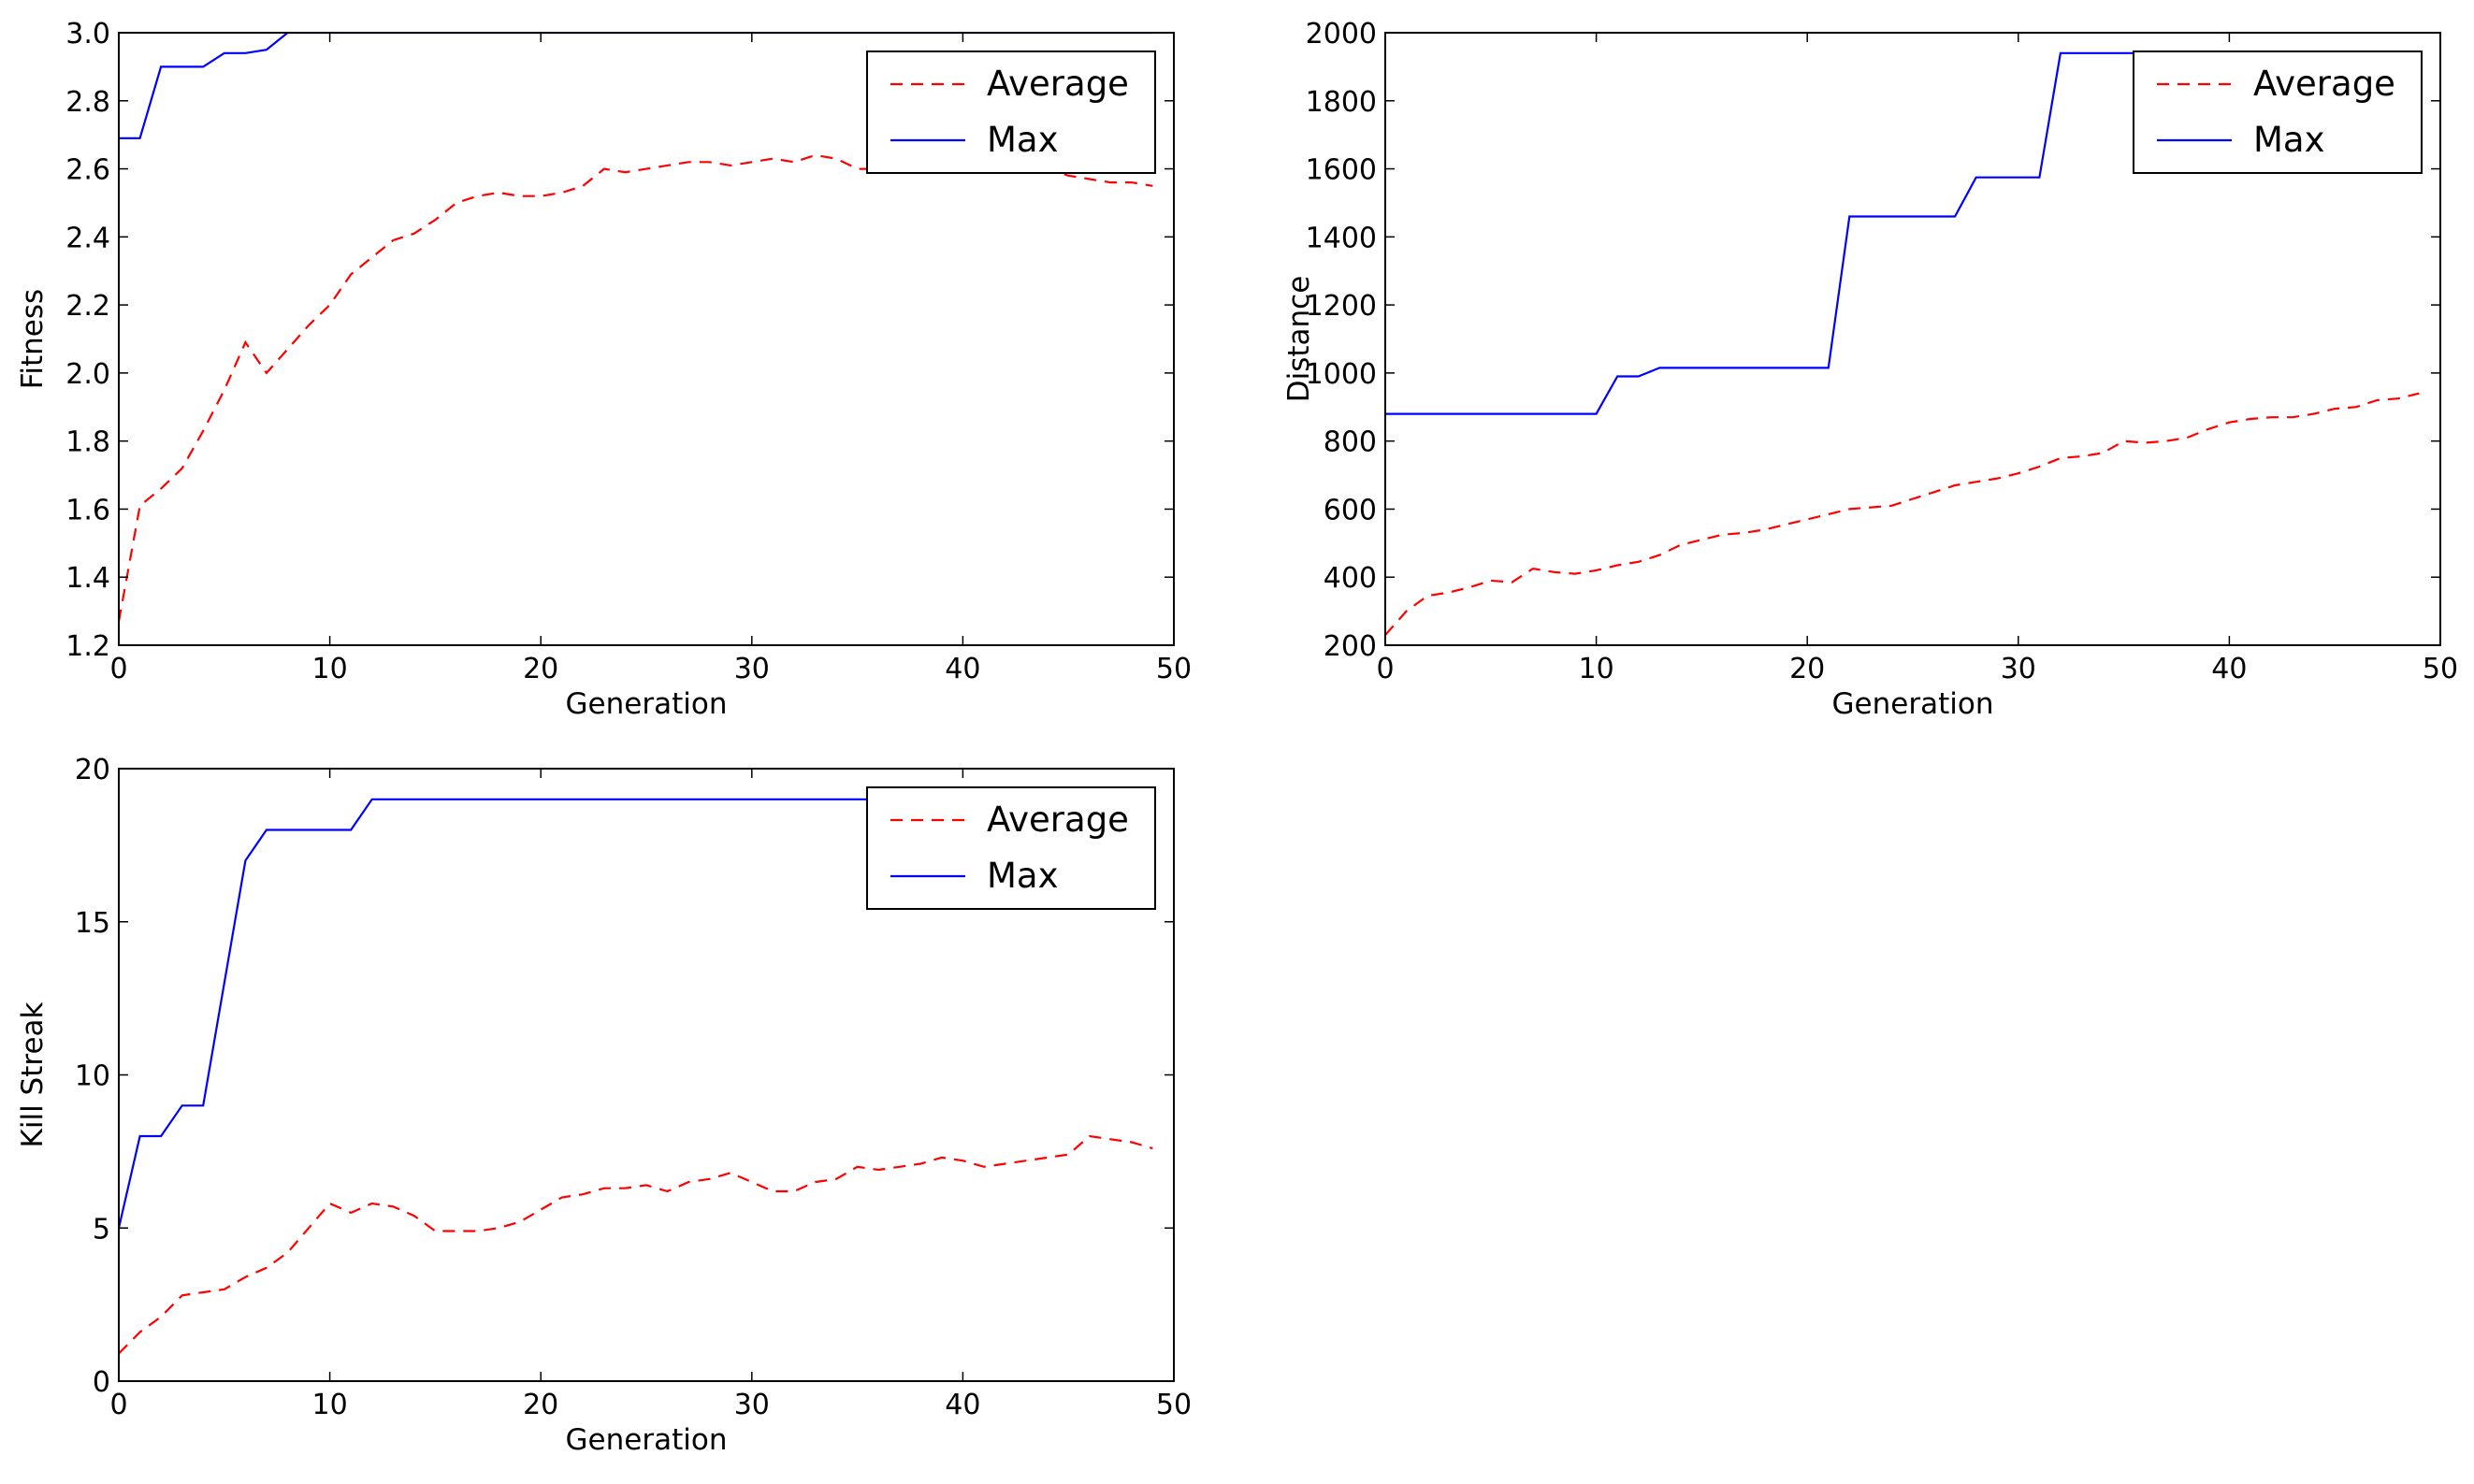 This screenshot has width=2474, height=1484. I want to click on y-tick-label: 2.6, so click(87, 170).